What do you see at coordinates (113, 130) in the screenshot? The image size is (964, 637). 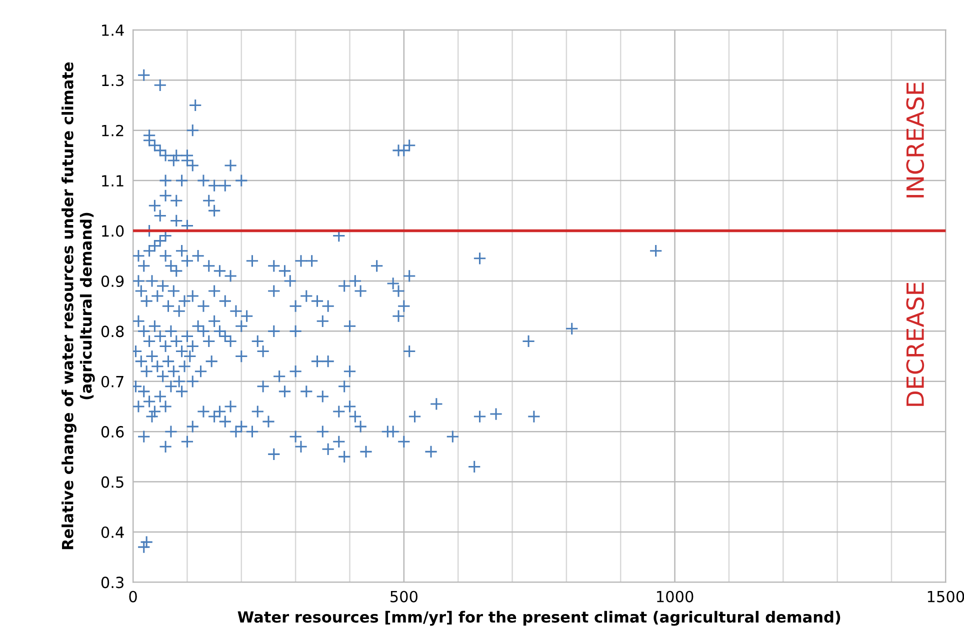 I see `y-tick-label: 1.2` at bounding box center [113, 130].